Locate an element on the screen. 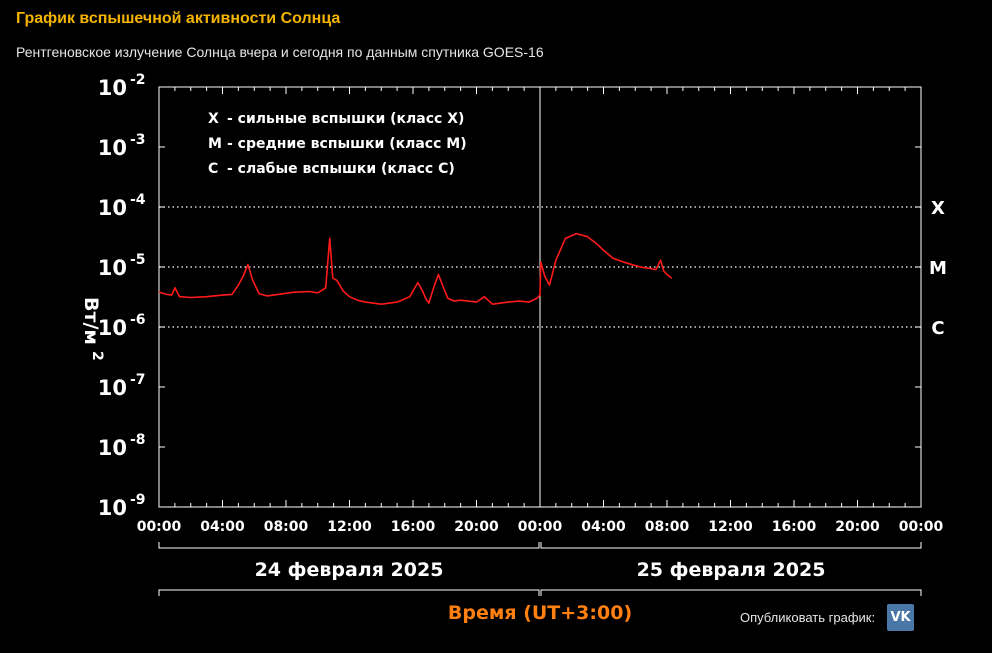 The width and height of the screenshot is (992, 653). class-level-grid is located at coordinates (540, 267).